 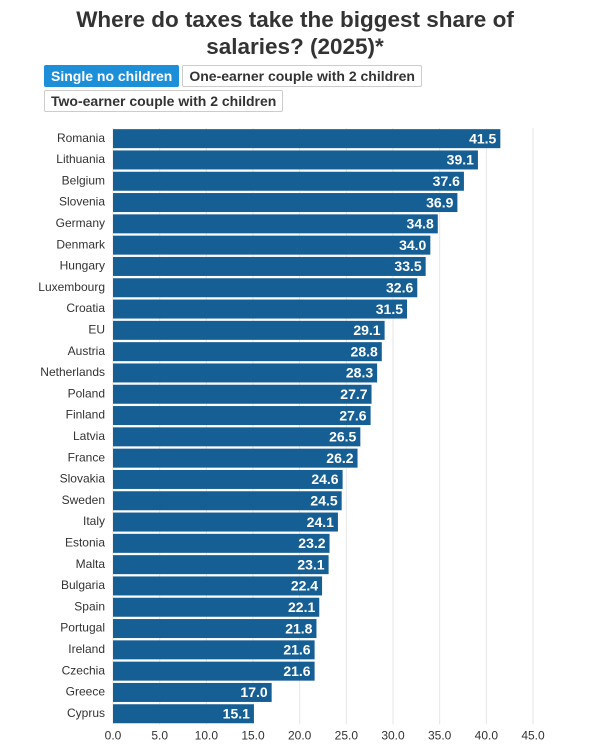 I want to click on y-tick-label: Slovenia, so click(x=82, y=202).